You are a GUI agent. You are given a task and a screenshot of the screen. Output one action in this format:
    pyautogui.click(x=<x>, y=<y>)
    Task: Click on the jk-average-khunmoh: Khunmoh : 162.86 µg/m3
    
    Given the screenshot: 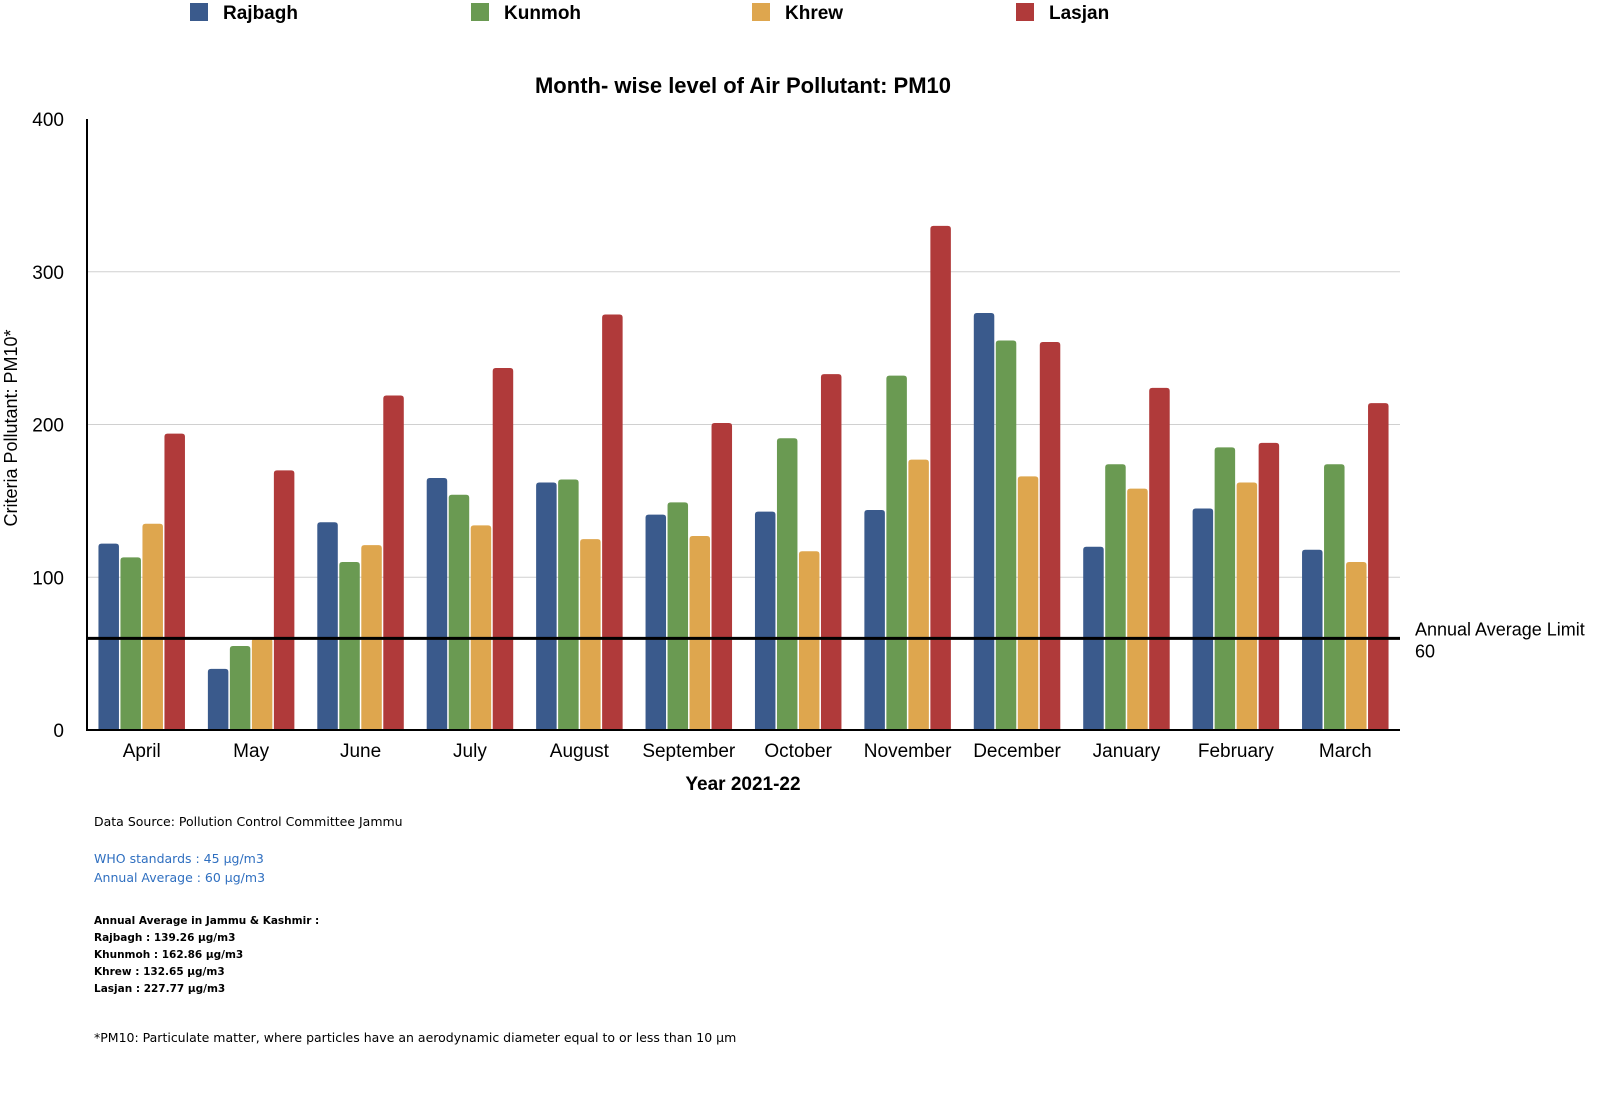 What is the action you would take?
    pyautogui.click(x=169, y=955)
    